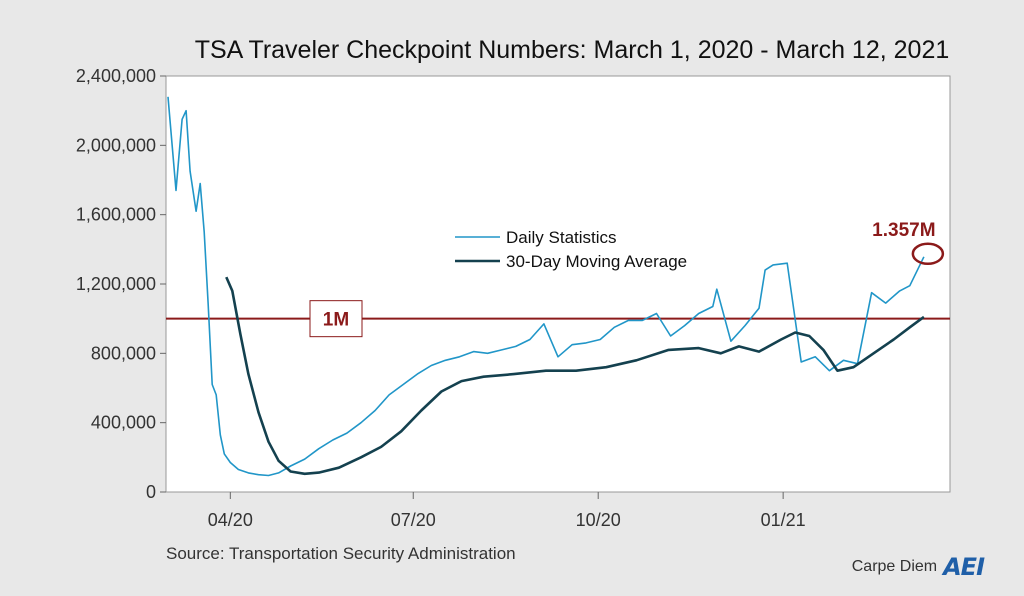  What do you see at coordinates (928, 254) in the screenshot?
I see `annotation-circle` at bounding box center [928, 254].